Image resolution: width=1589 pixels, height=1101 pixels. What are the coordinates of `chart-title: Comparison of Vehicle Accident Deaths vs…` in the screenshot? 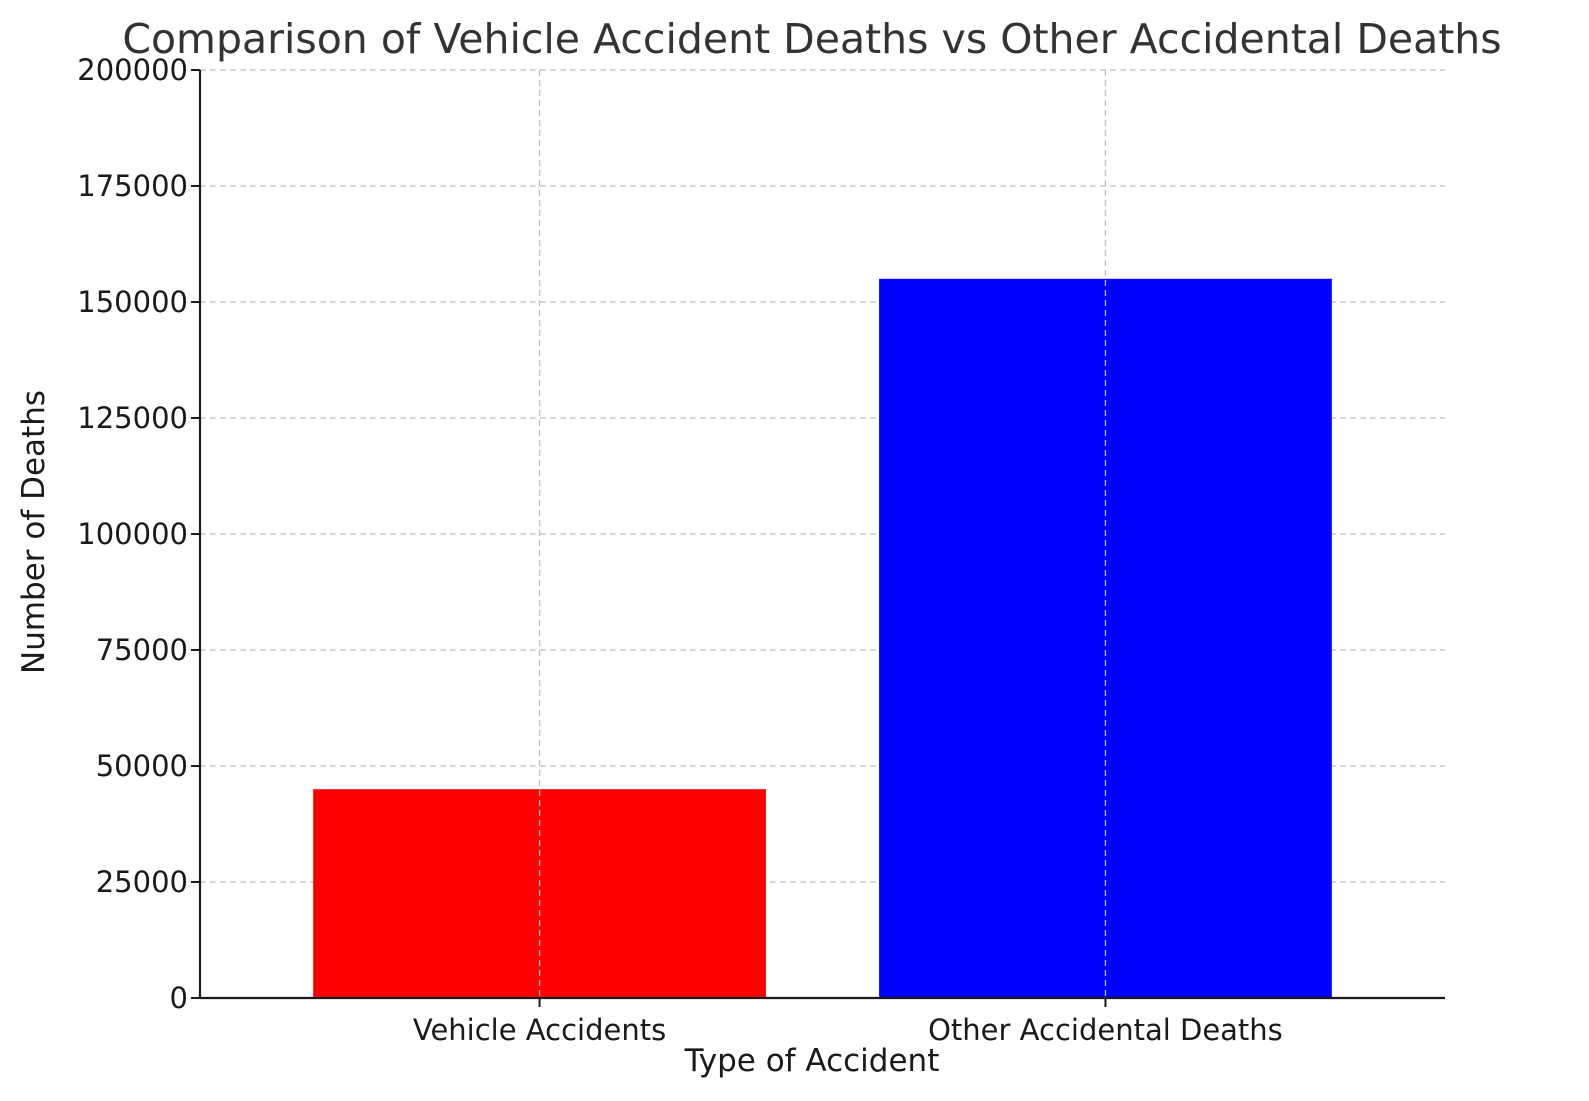 It's located at (811, 39).